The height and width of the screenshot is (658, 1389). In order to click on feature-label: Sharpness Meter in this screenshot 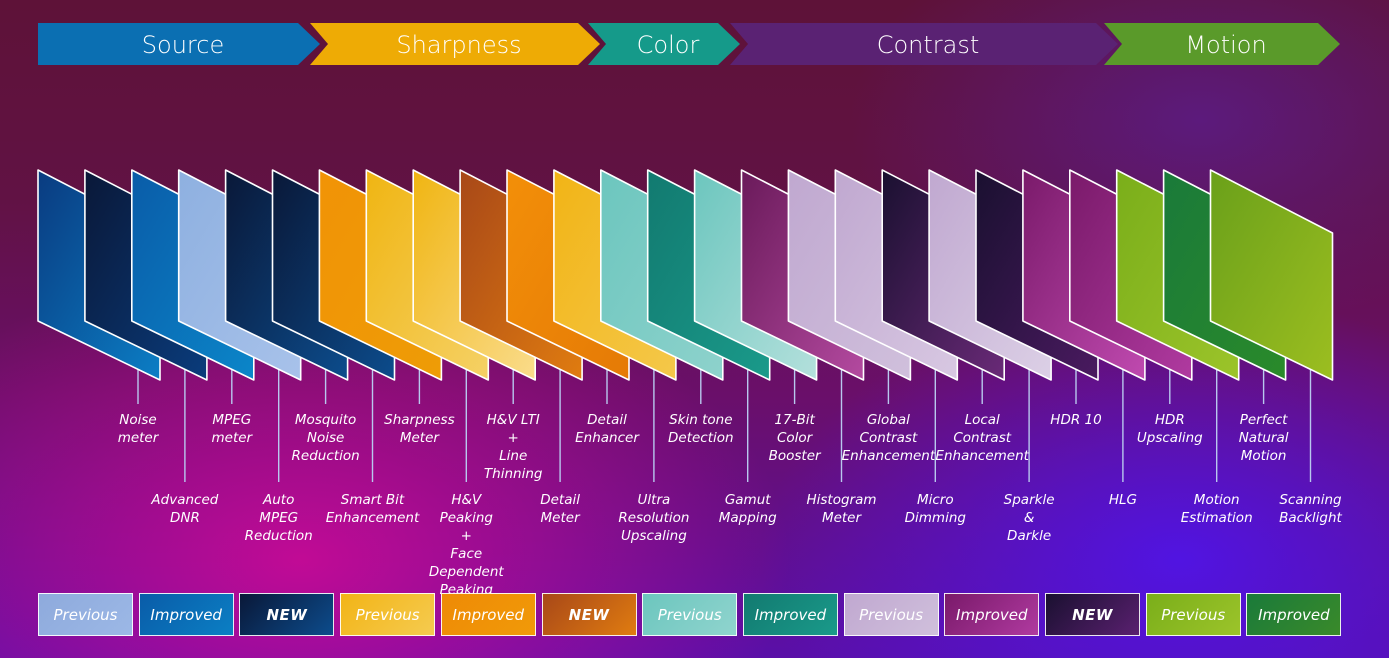, I will do `click(419, 429)`.